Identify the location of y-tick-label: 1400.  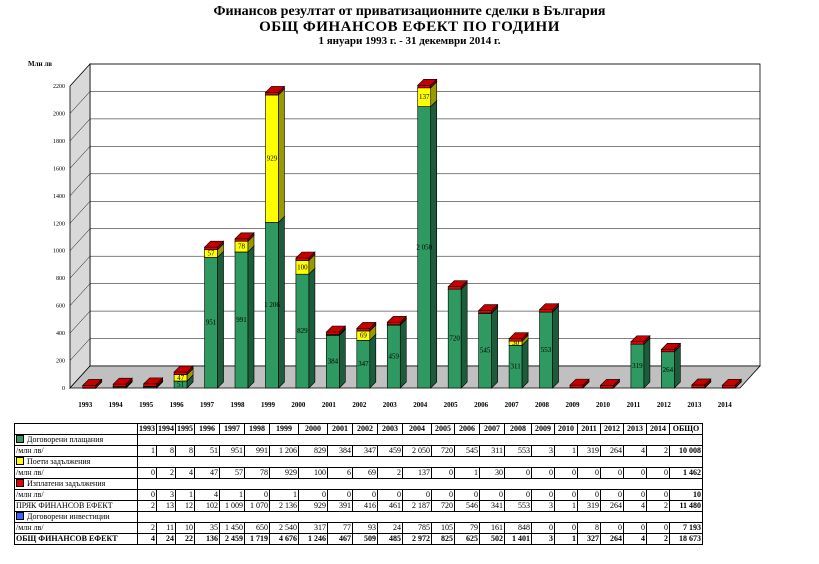
(59, 197).